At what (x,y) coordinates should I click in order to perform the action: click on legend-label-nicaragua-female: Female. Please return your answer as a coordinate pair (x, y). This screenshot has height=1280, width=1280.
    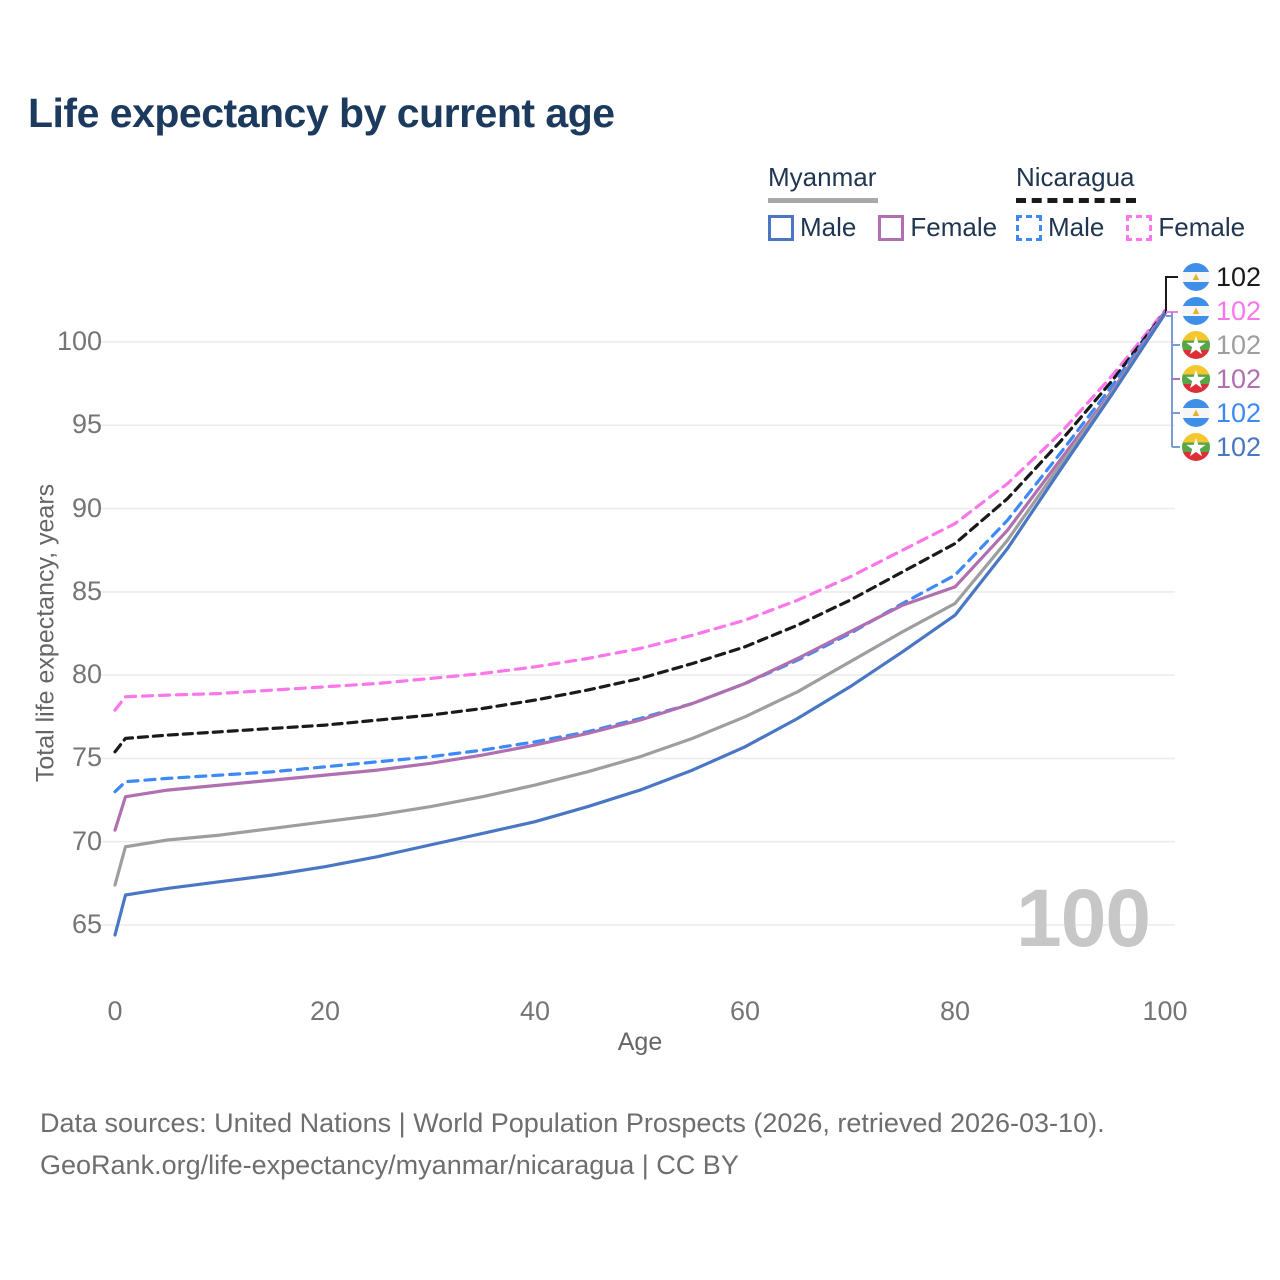
    Looking at the image, I should click on (1202, 227).